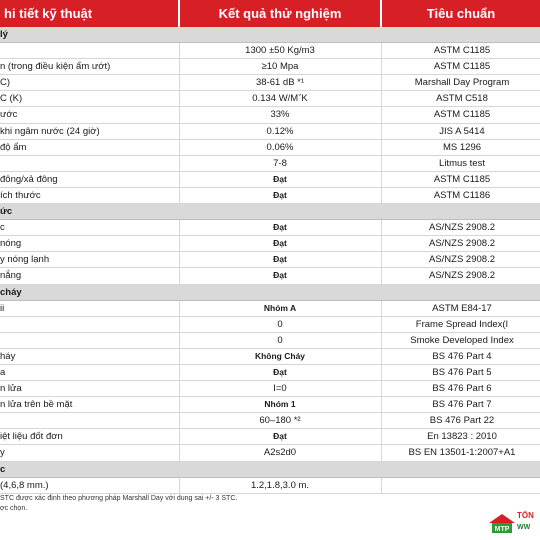 Image resolution: width=540 pixels, height=540 pixels. What do you see at coordinates (270, 324) in the screenshot?
I see `table-row: 0 Frame Spread Index(I` at bounding box center [270, 324].